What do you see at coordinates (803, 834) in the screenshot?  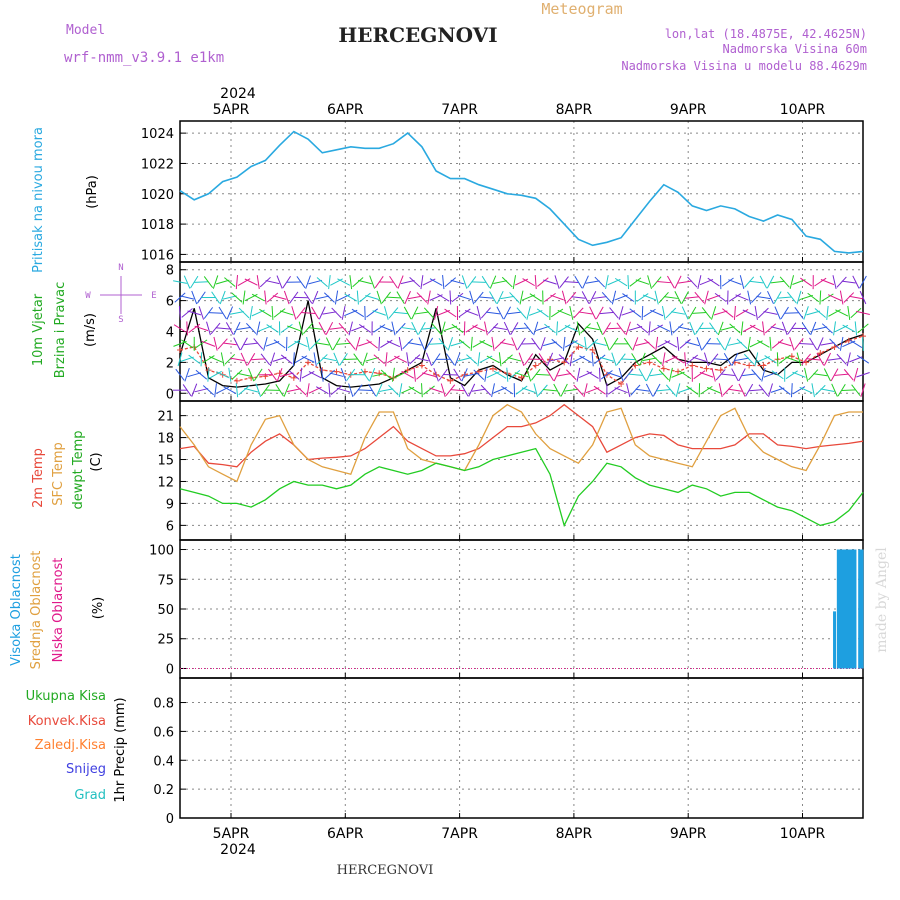 I see `bottom-day-label: 10APR` at bounding box center [803, 834].